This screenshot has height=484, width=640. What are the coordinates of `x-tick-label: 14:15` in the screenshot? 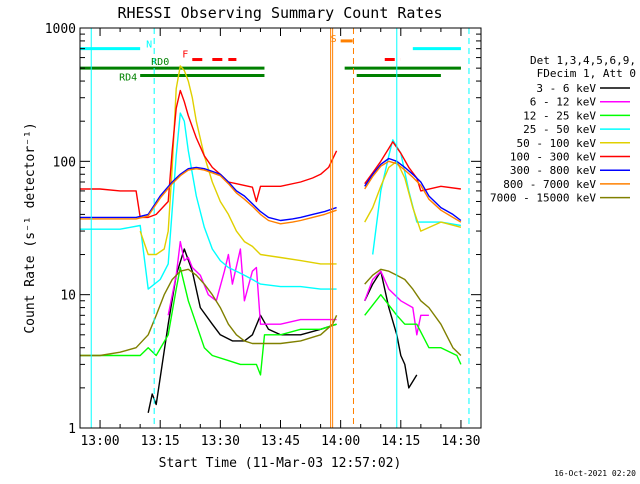 It's located at (400, 441).